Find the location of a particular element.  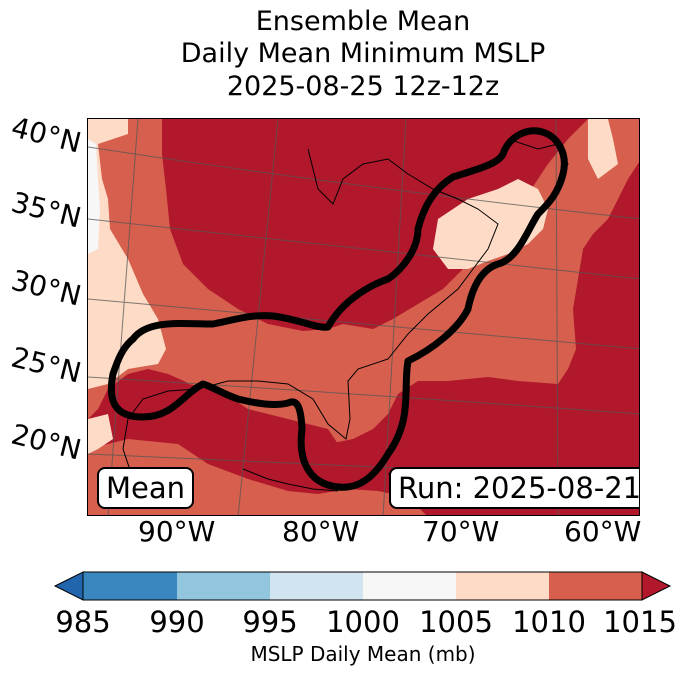

colorbar-tick-1010: 1010 is located at coordinates (549, 622).